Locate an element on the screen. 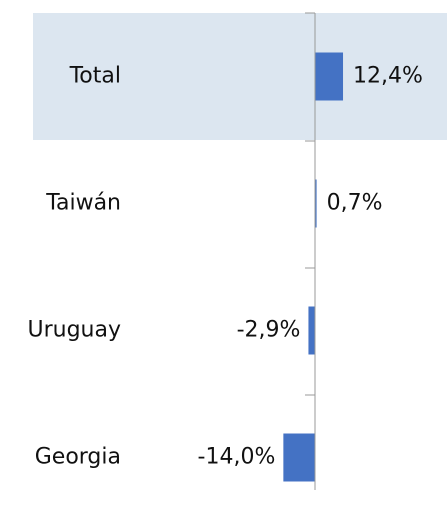  value-label: -14,0% is located at coordinates (237, 457).